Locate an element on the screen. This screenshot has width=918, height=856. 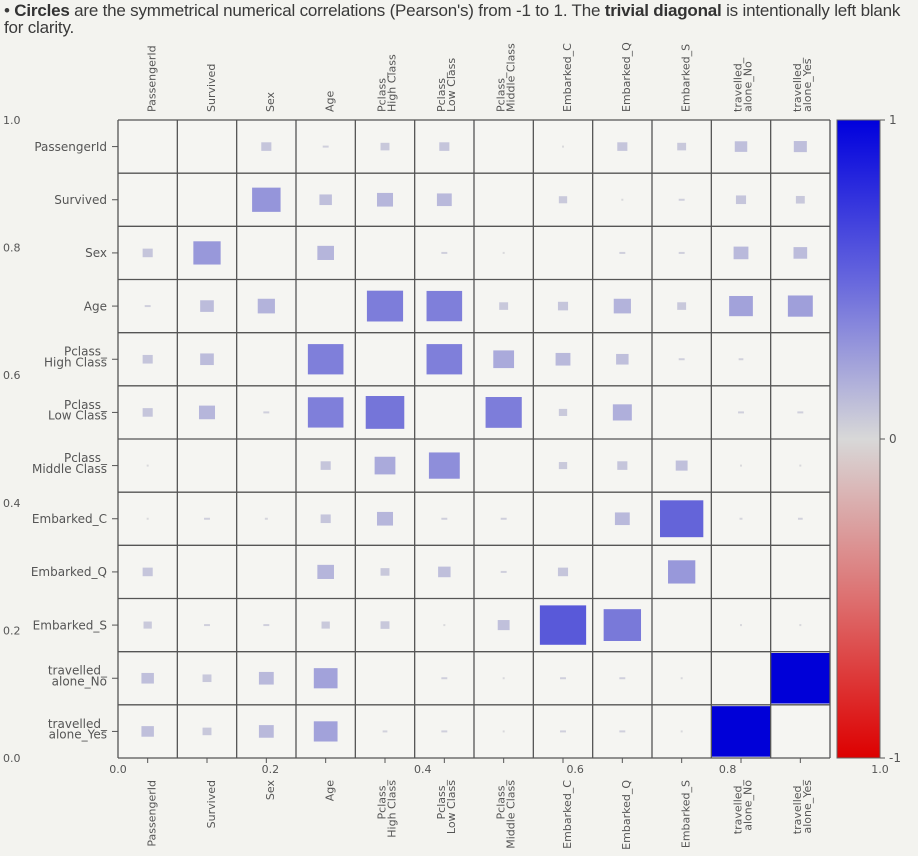
colorbar is located at coordinates (858, 439).